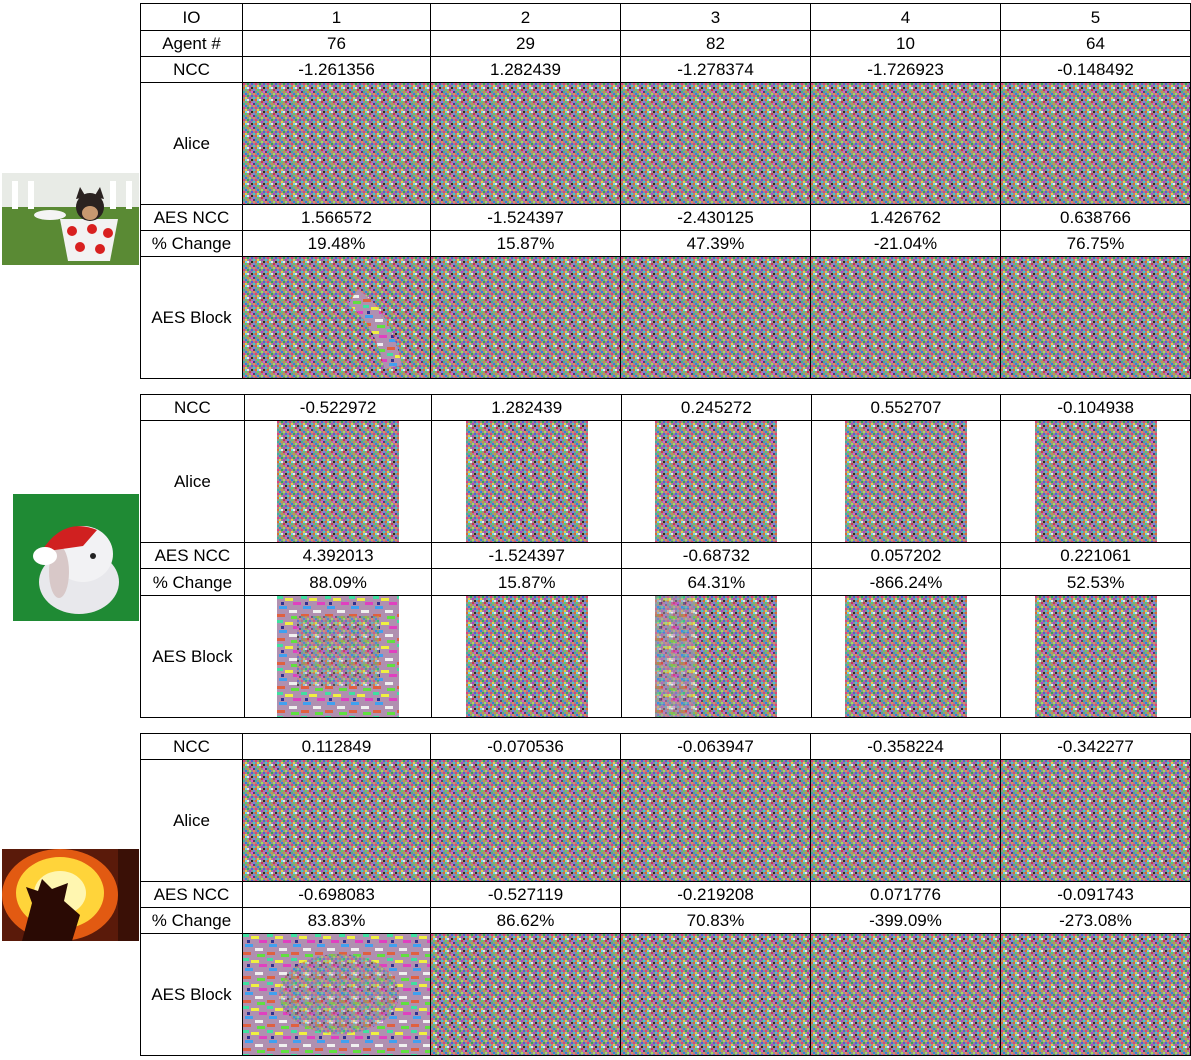 The width and height of the screenshot is (1191, 1060). I want to click on ncc-value: -1.278374, so click(715, 69).